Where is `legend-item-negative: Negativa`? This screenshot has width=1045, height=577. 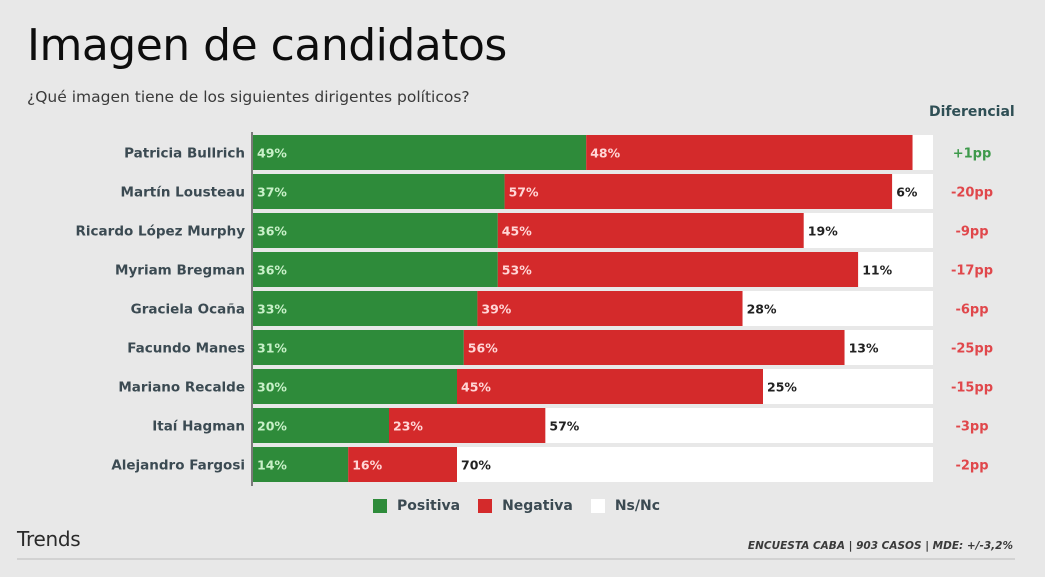
legend-item-negative: Negativa is located at coordinates (525, 506).